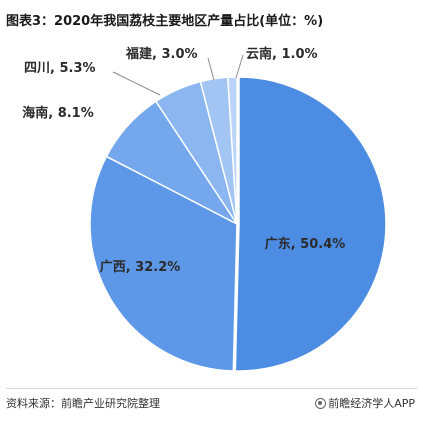 The width and height of the screenshot is (423, 421). What do you see at coordinates (211, 388) in the screenshot?
I see `footer-divider` at bounding box center [211, 388].